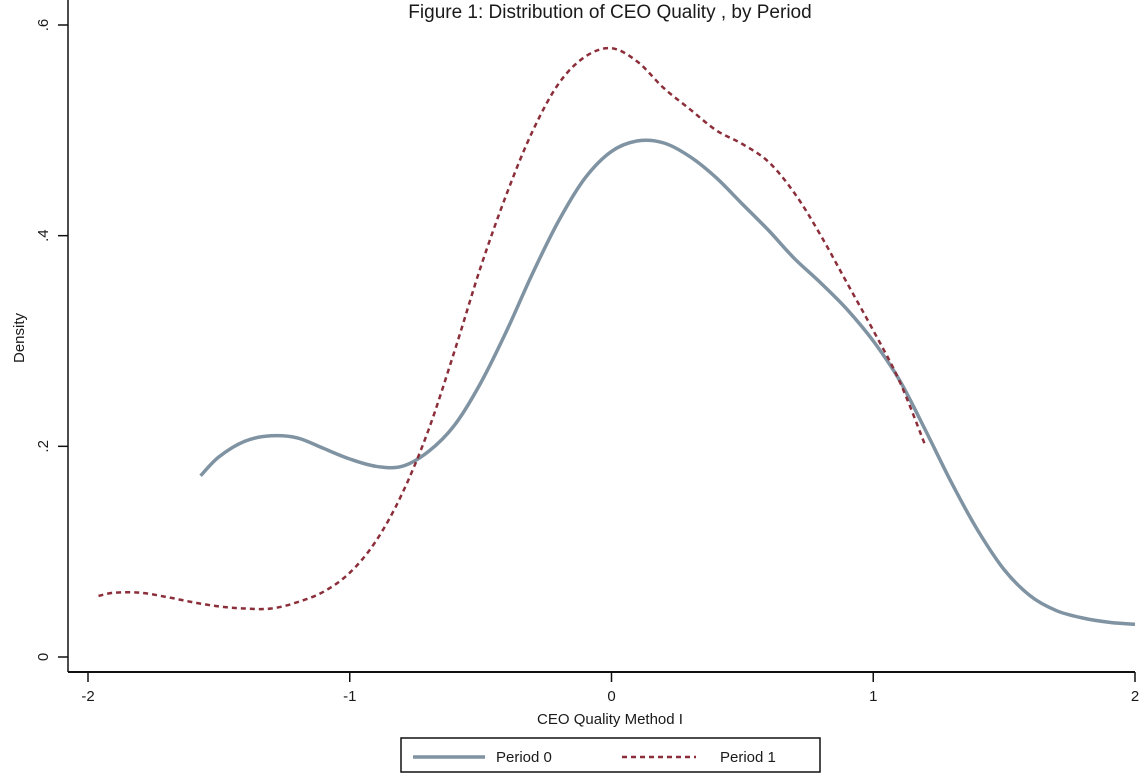 The width and height of the screenshot is (1145, 778). I want to click on x-tick-label: 1, so click(873, 696).